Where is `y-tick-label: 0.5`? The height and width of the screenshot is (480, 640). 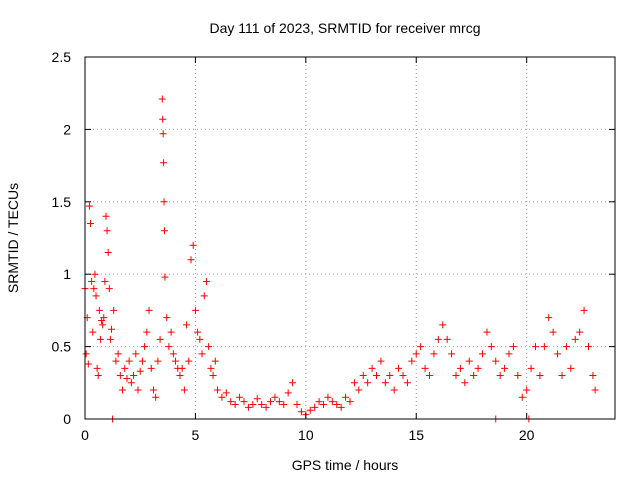 y-tick-label: 0.5 is located at coordinates (62, 347).